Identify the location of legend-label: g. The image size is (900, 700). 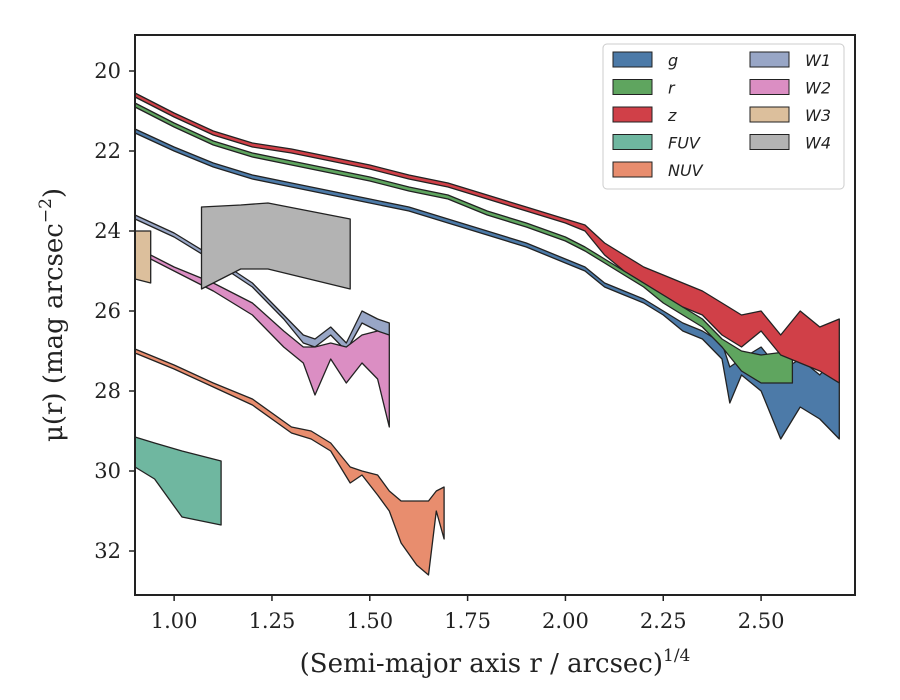
(673, 60).